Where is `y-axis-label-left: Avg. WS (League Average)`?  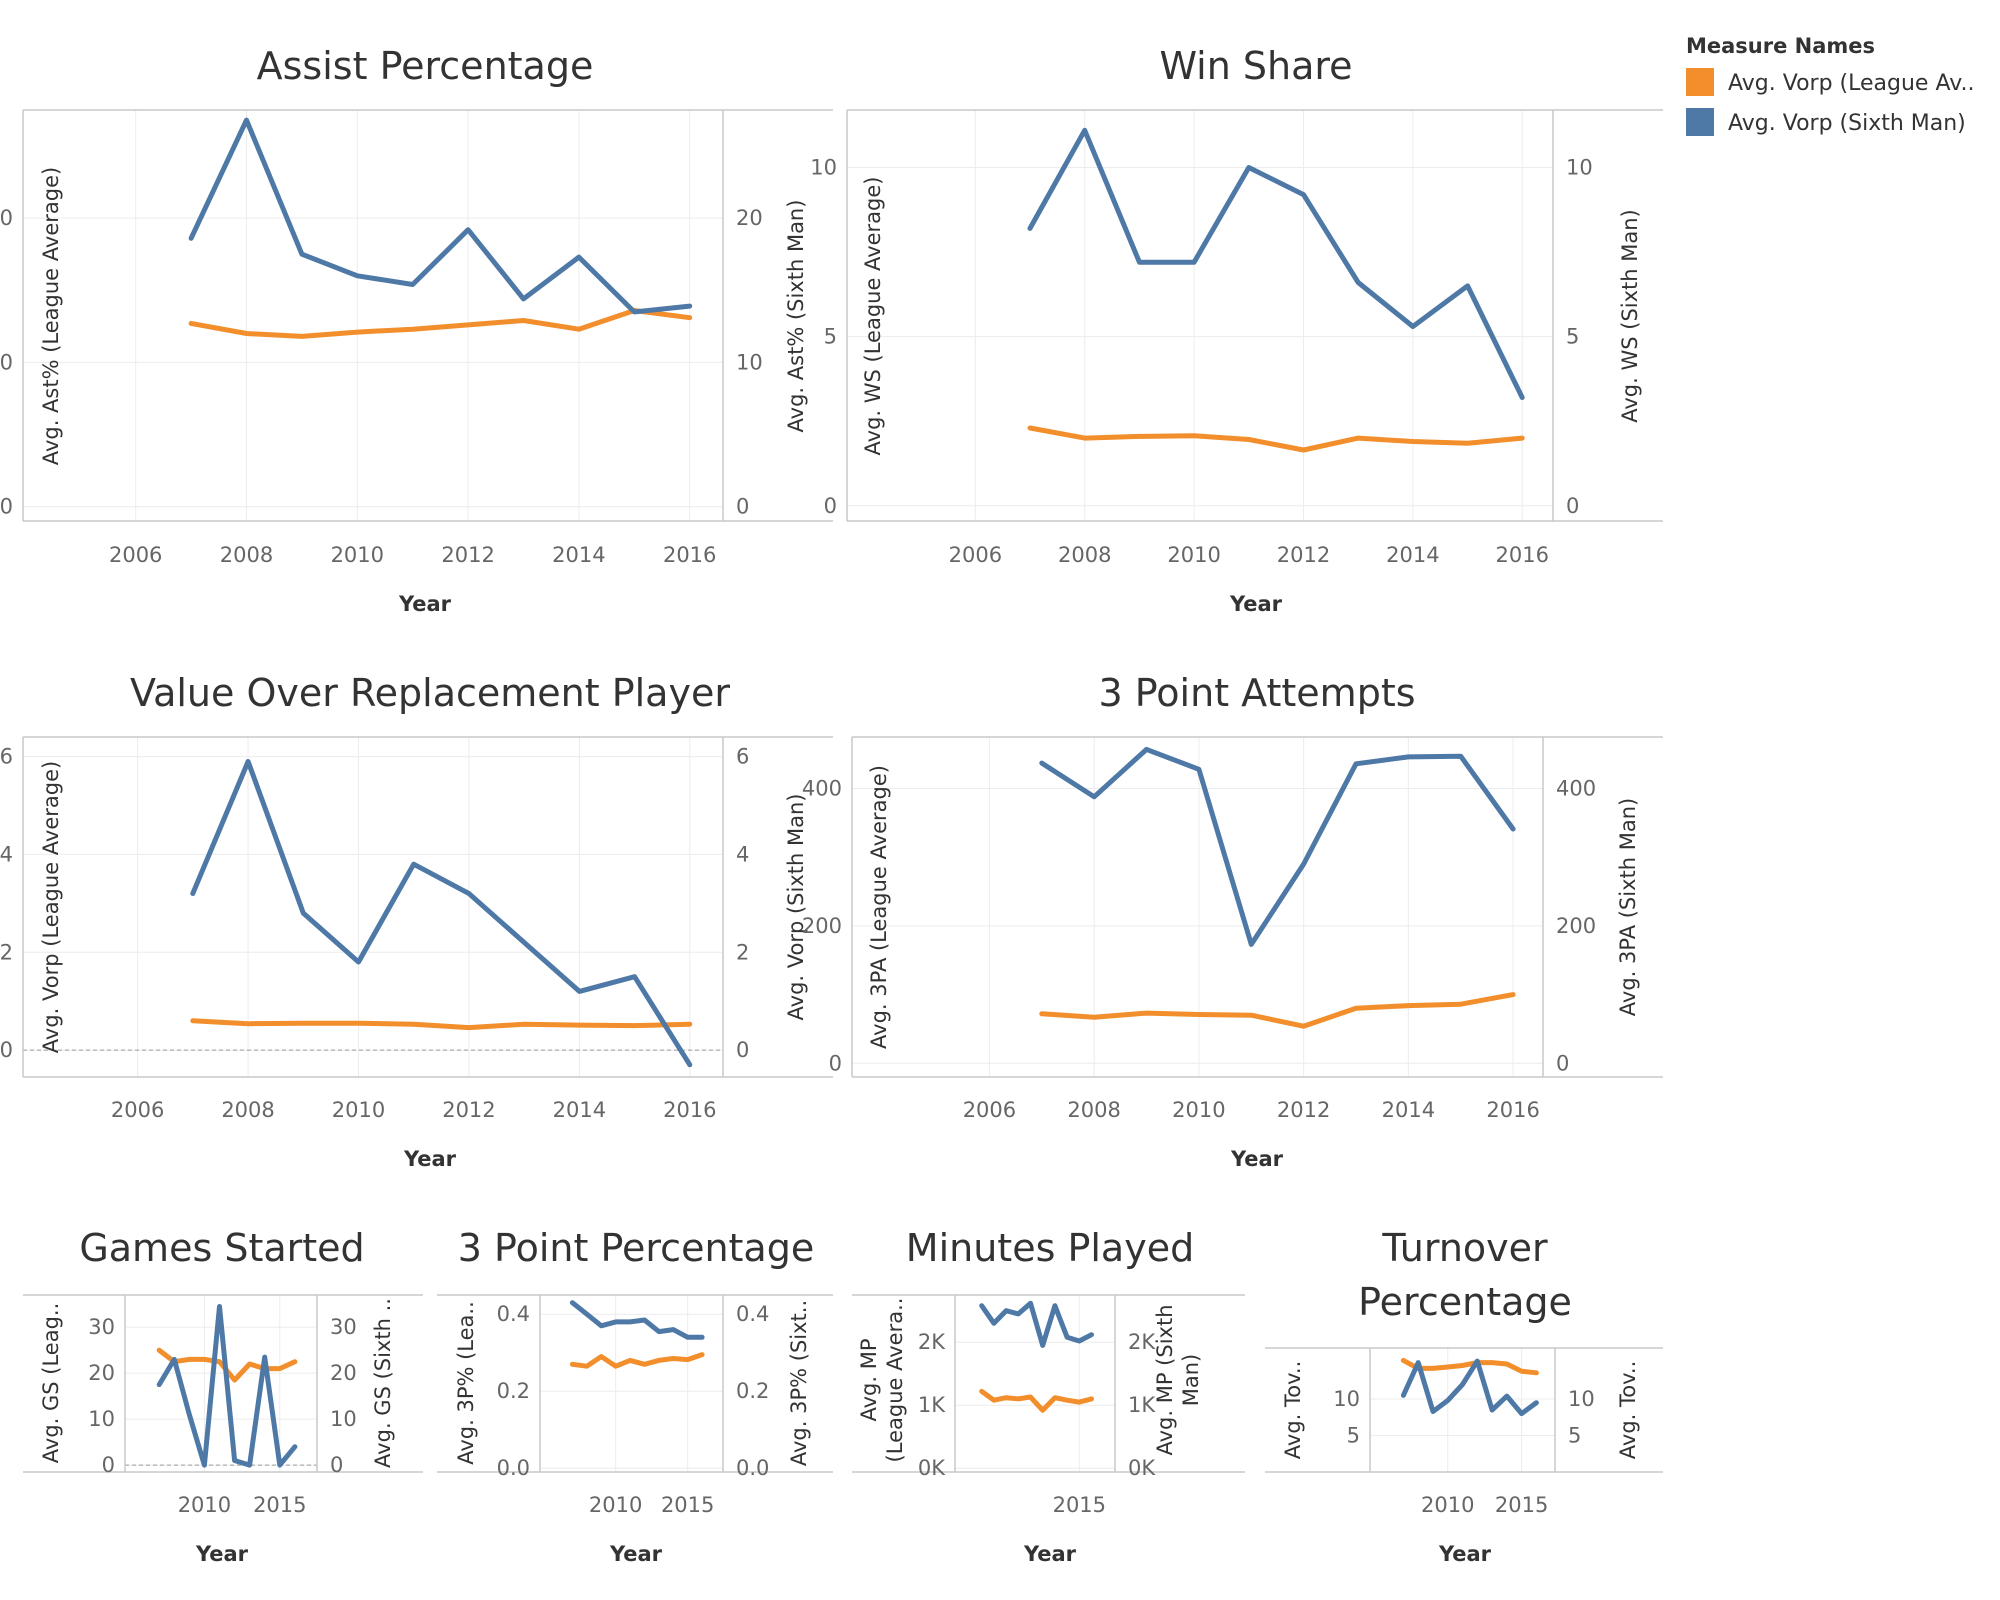 y-axis-label-left: Avg. WS (League Average) is located at coordinates (873, 316).